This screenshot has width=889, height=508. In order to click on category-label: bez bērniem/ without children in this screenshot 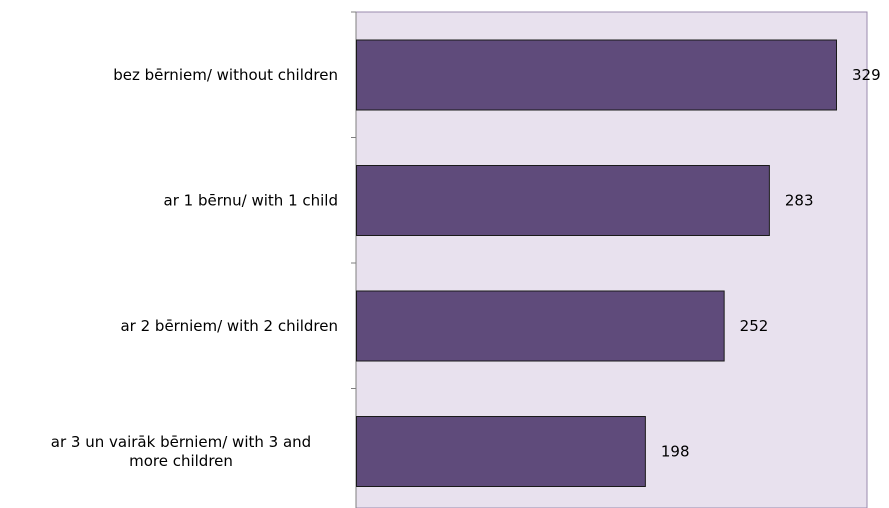, I will do `click(225, 75)`.